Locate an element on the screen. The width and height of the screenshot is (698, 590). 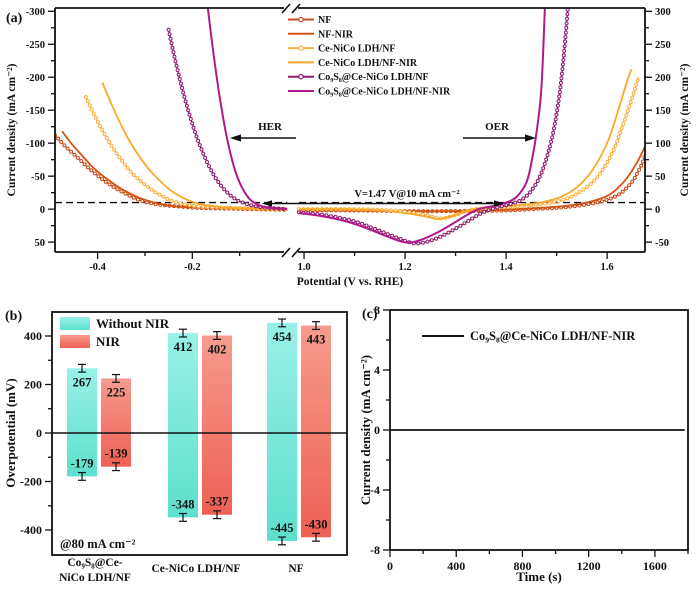
series-her-Co₉S₈@Ce-NiCo LDH/NF-NIR is located at coordinates (247, 109).